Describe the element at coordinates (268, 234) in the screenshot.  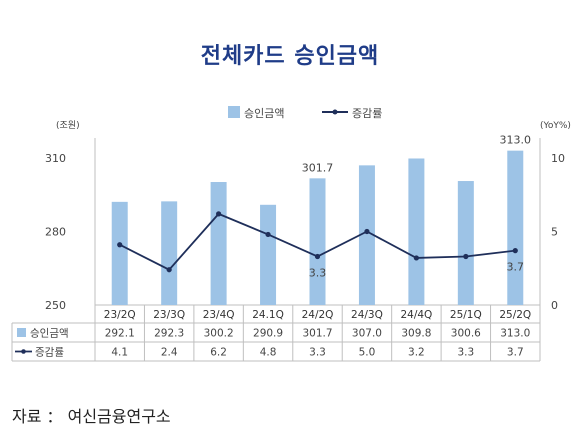
I see `line-point-24.1Q` at that location.